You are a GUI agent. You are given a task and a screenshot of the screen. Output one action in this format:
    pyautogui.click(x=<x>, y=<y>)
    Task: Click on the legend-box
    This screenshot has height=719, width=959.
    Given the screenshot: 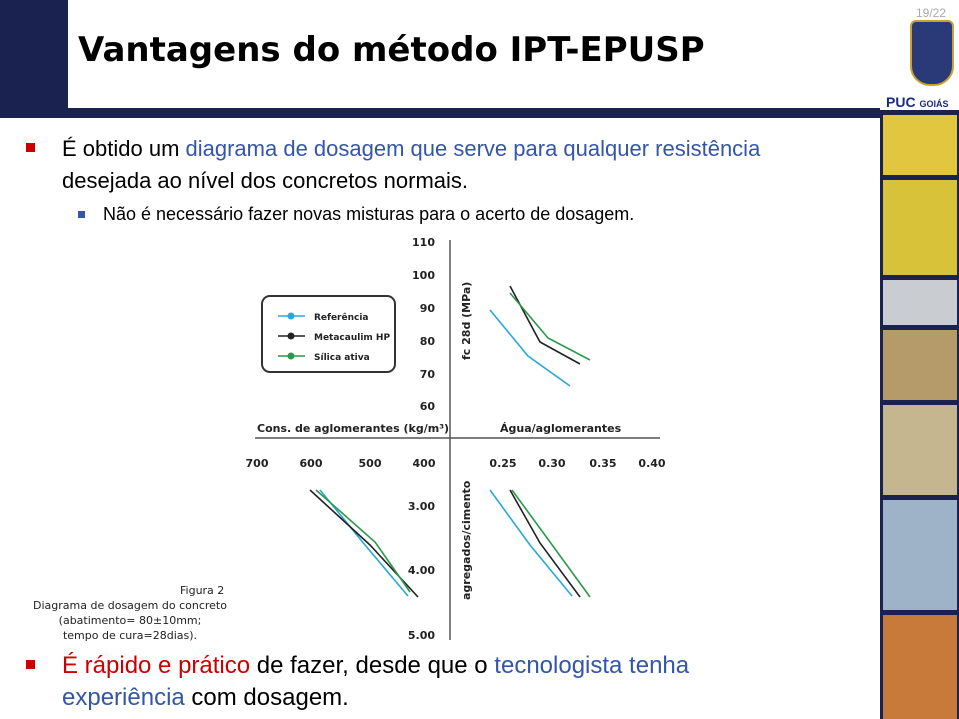 What is the action you would take?
    pyautogui.click(x=328, y=334)
    